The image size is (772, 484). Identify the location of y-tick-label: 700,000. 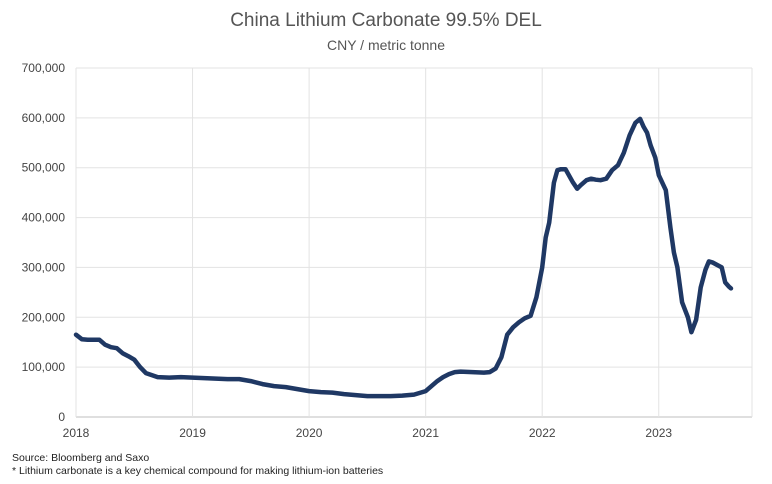
(44, 68).